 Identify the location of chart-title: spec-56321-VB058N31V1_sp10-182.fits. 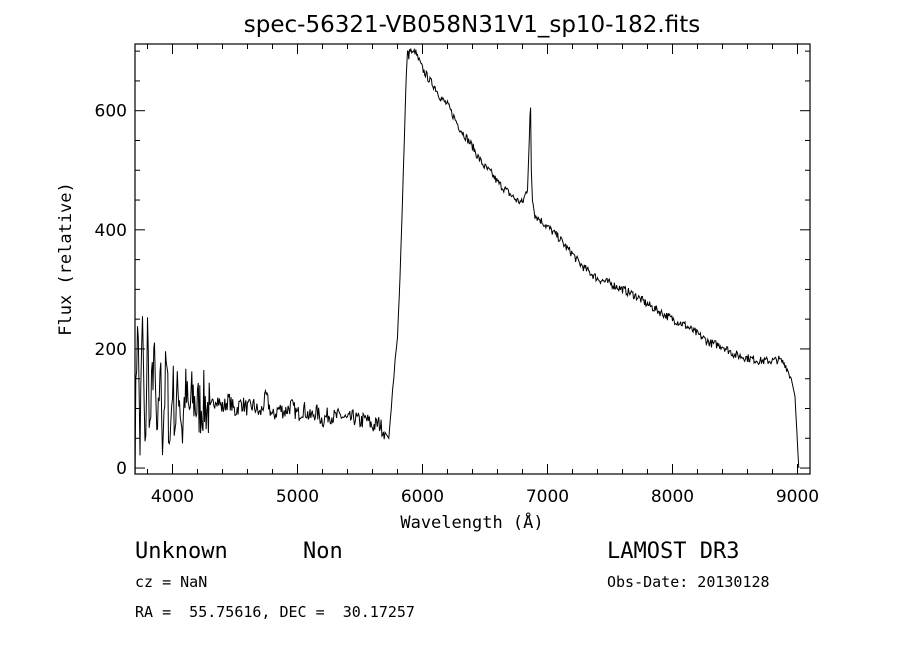
(472, 25).